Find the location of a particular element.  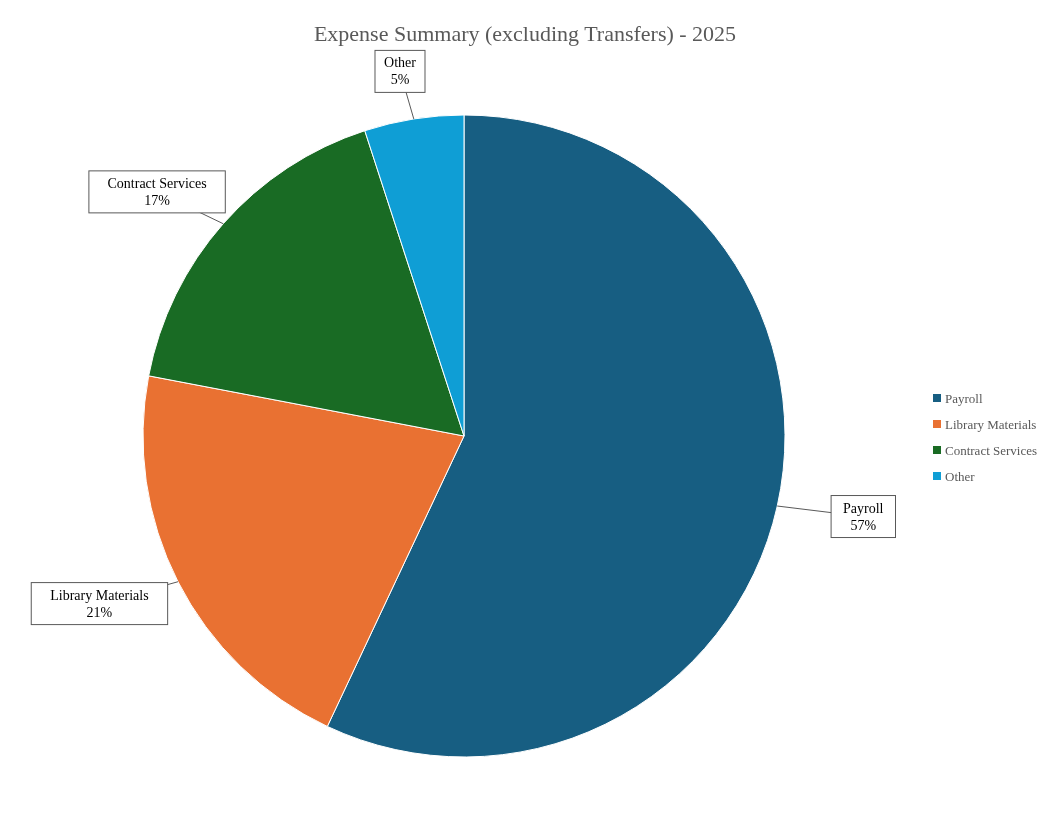

data-label: 21% is located at coordinates (99, 612).